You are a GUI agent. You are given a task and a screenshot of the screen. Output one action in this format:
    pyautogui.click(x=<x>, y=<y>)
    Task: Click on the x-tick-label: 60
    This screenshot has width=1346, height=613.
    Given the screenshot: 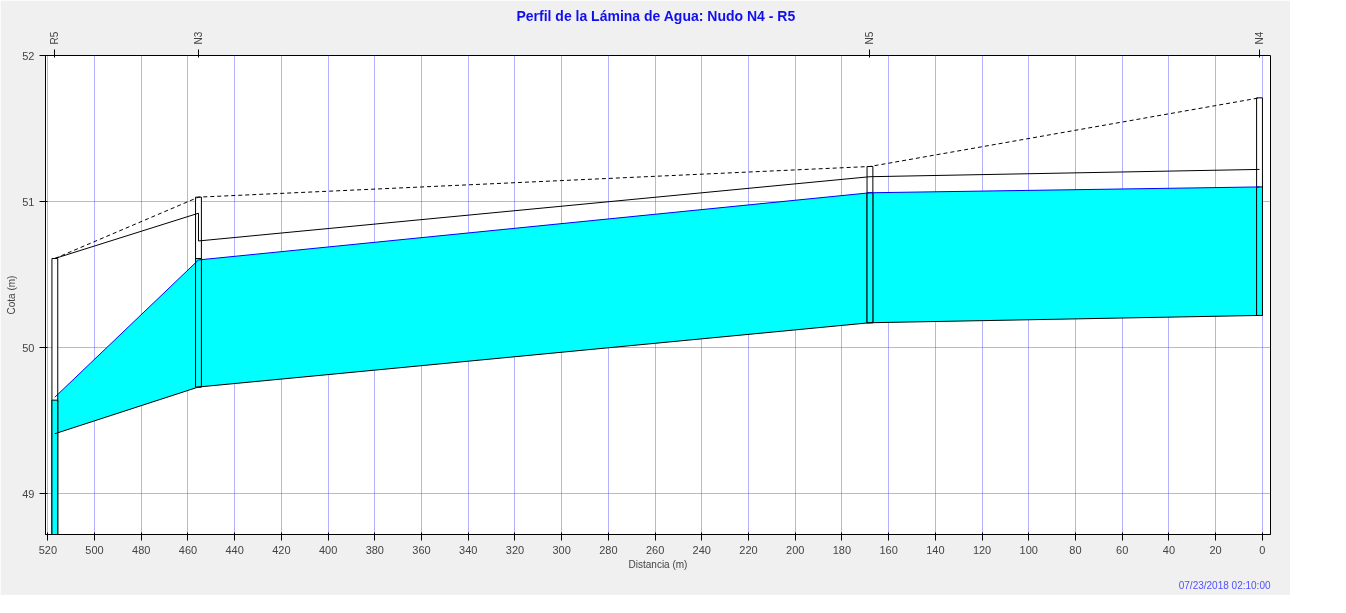 What is the action you would take?
    pyautogui.click(x=1122, y=549)
    